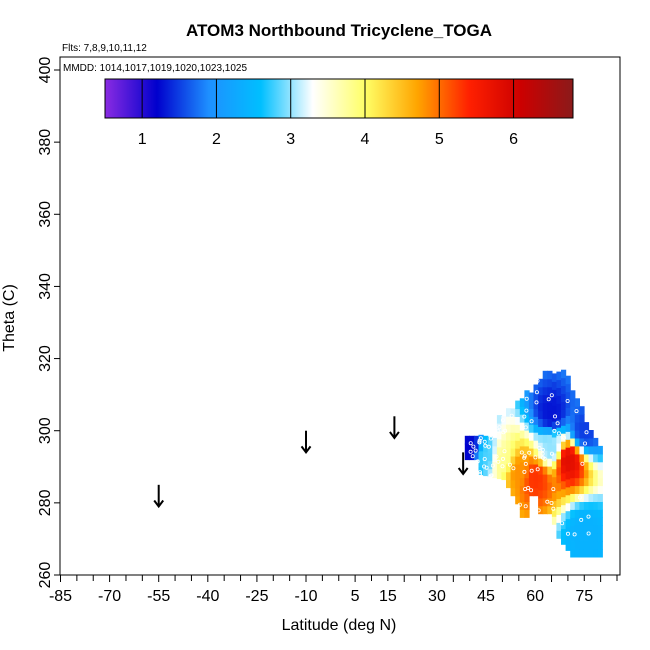 The image size is (650, 650). I want to click on x-tick-label: -85, so click(60, 596).